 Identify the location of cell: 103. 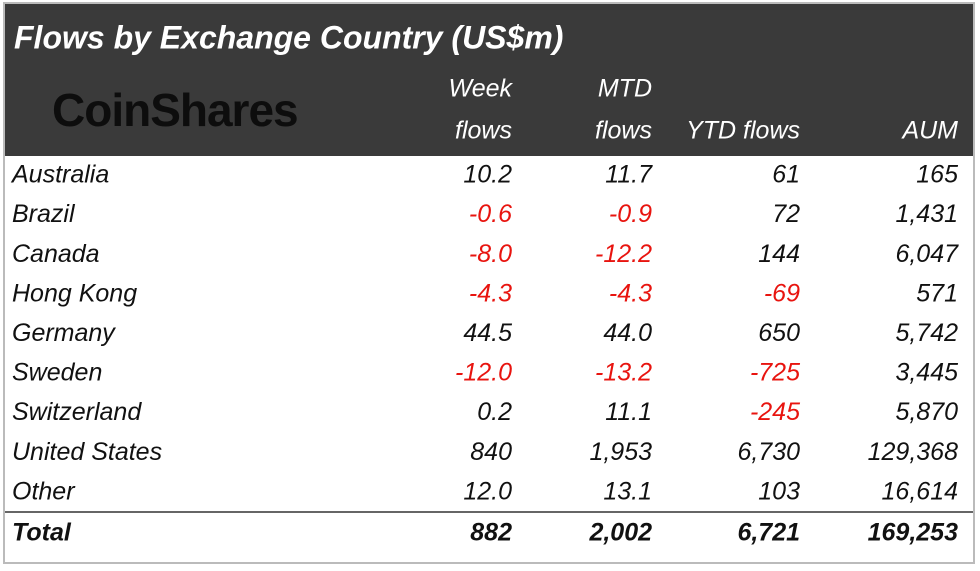
(779, 491).